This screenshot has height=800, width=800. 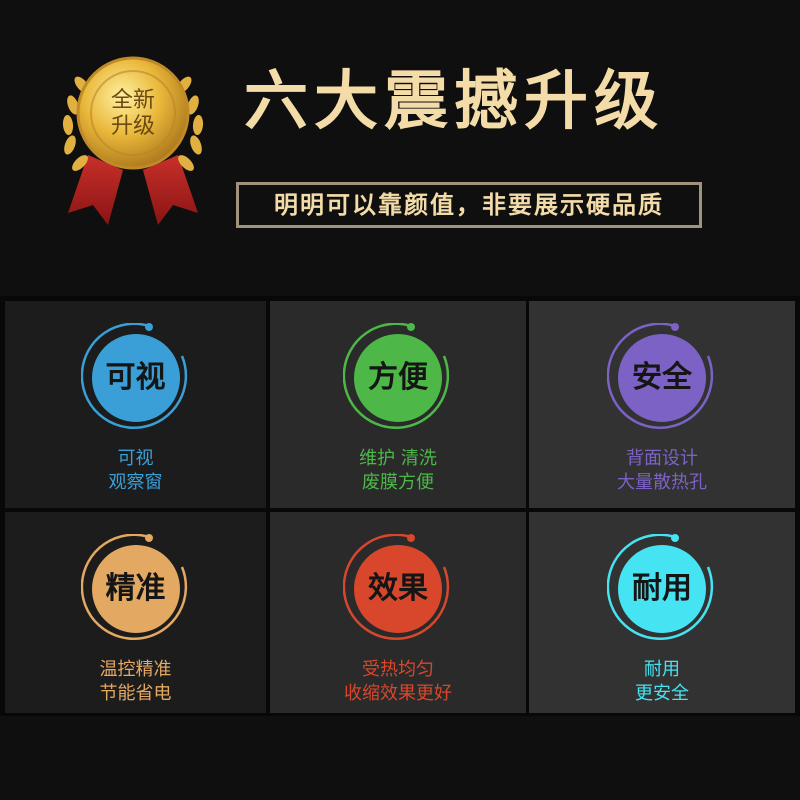 I want to click on feature-caption: 耐用 更安全, so click(x=662, y=682).